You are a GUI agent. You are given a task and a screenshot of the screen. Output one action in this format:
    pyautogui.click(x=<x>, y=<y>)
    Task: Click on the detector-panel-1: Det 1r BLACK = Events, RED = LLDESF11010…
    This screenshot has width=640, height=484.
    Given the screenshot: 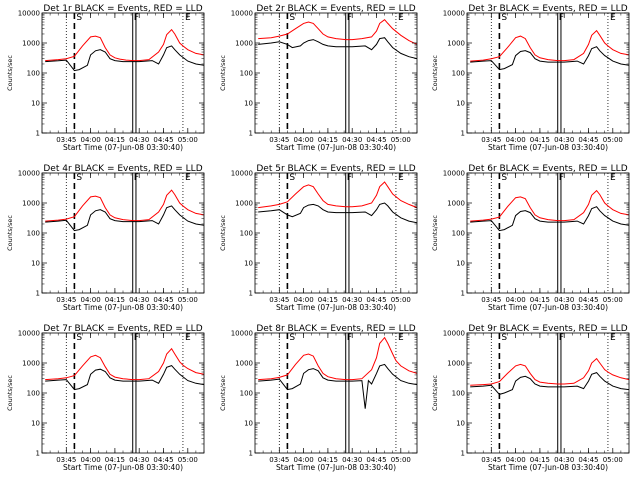 What is the action you would take?
    pyautogui.click(x=105, y=78)
    